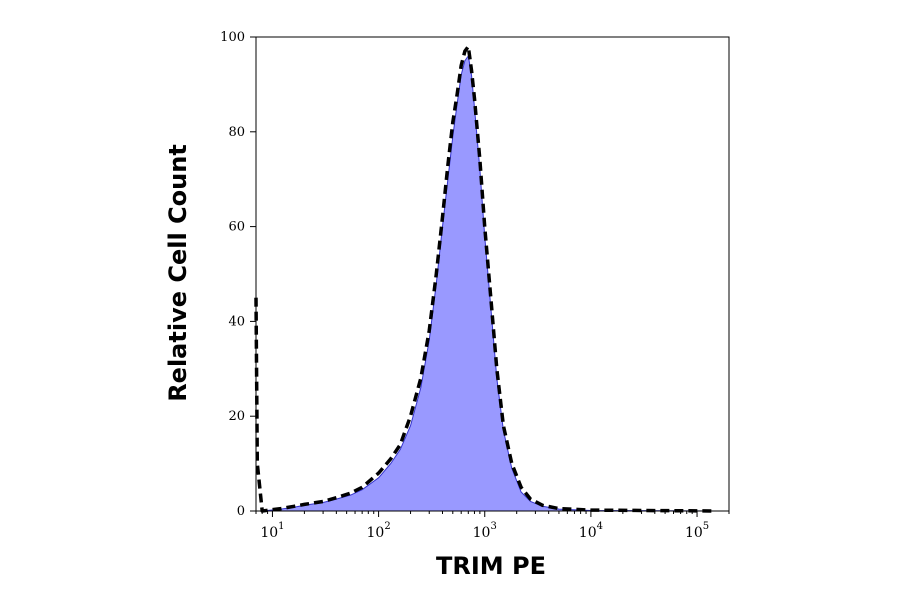 Image resolution: width=900 pixels, height=594 pixels. I want to click on y-tick-label: 80, so click(236, 132).